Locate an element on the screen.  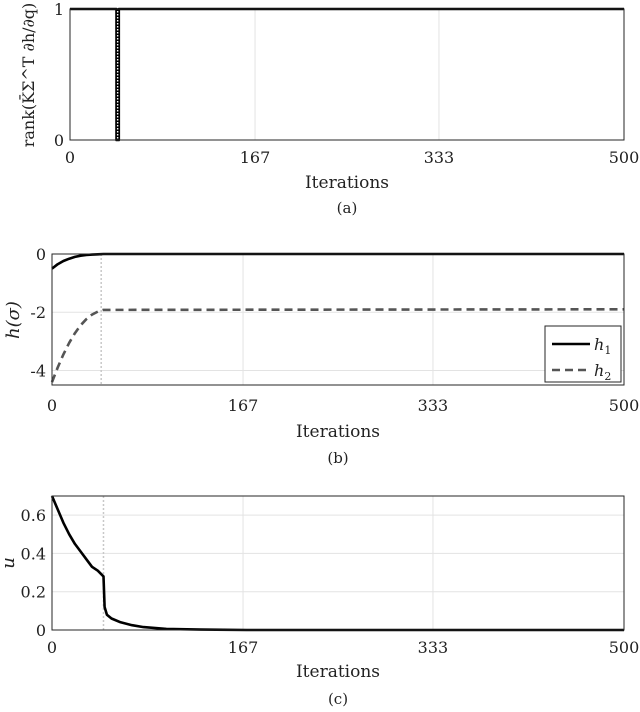
y-axis-label-text: rank(K̄Σ^T ∂h/∂q) is located at coordinates (27, 75).